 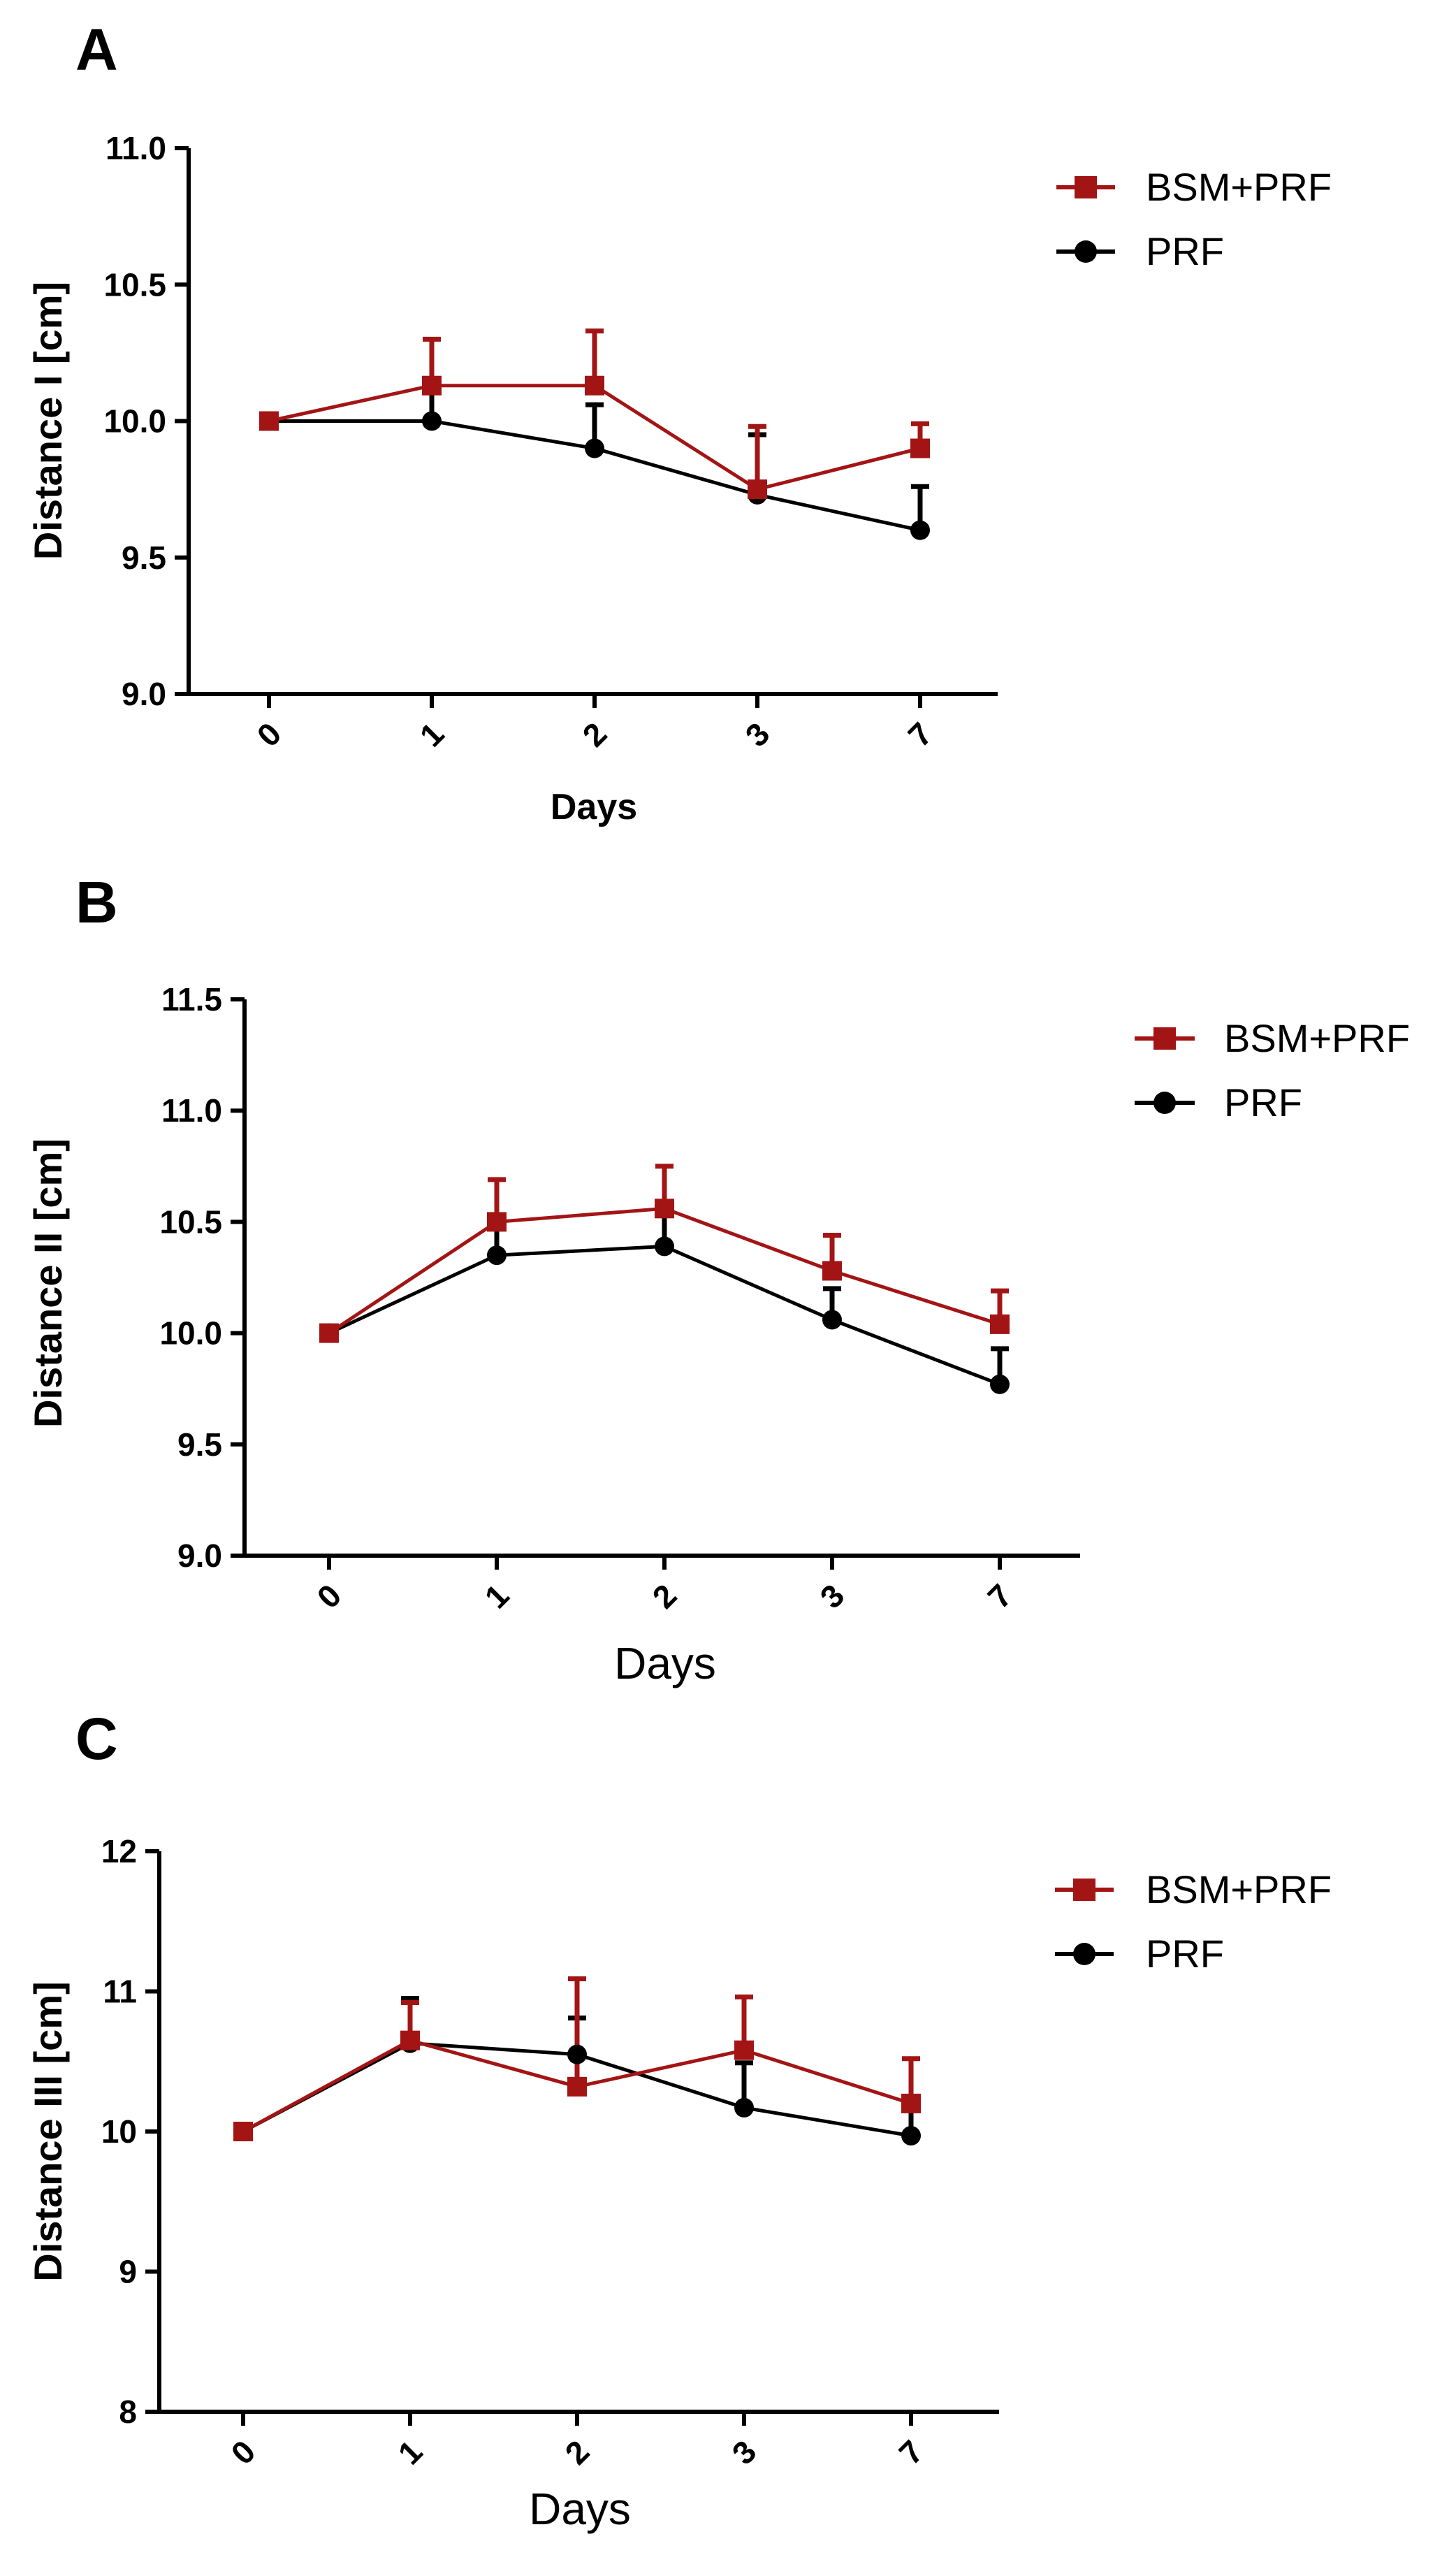 What do you see at coordinates (1263, 1102) in the screenshot?
I see `panel-b-legend-label-prf: PRF` at bounding box center [1263, 1102].